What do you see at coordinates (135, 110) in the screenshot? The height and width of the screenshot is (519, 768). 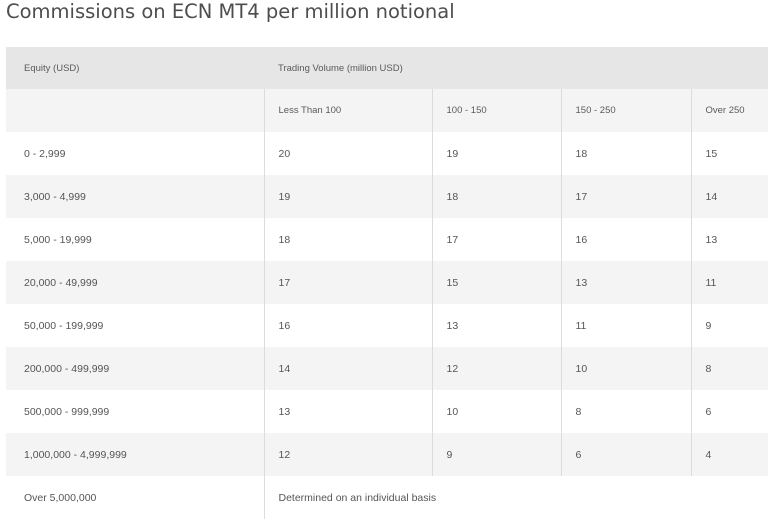 I see `empty-cell` at bounding box center [135, 110].